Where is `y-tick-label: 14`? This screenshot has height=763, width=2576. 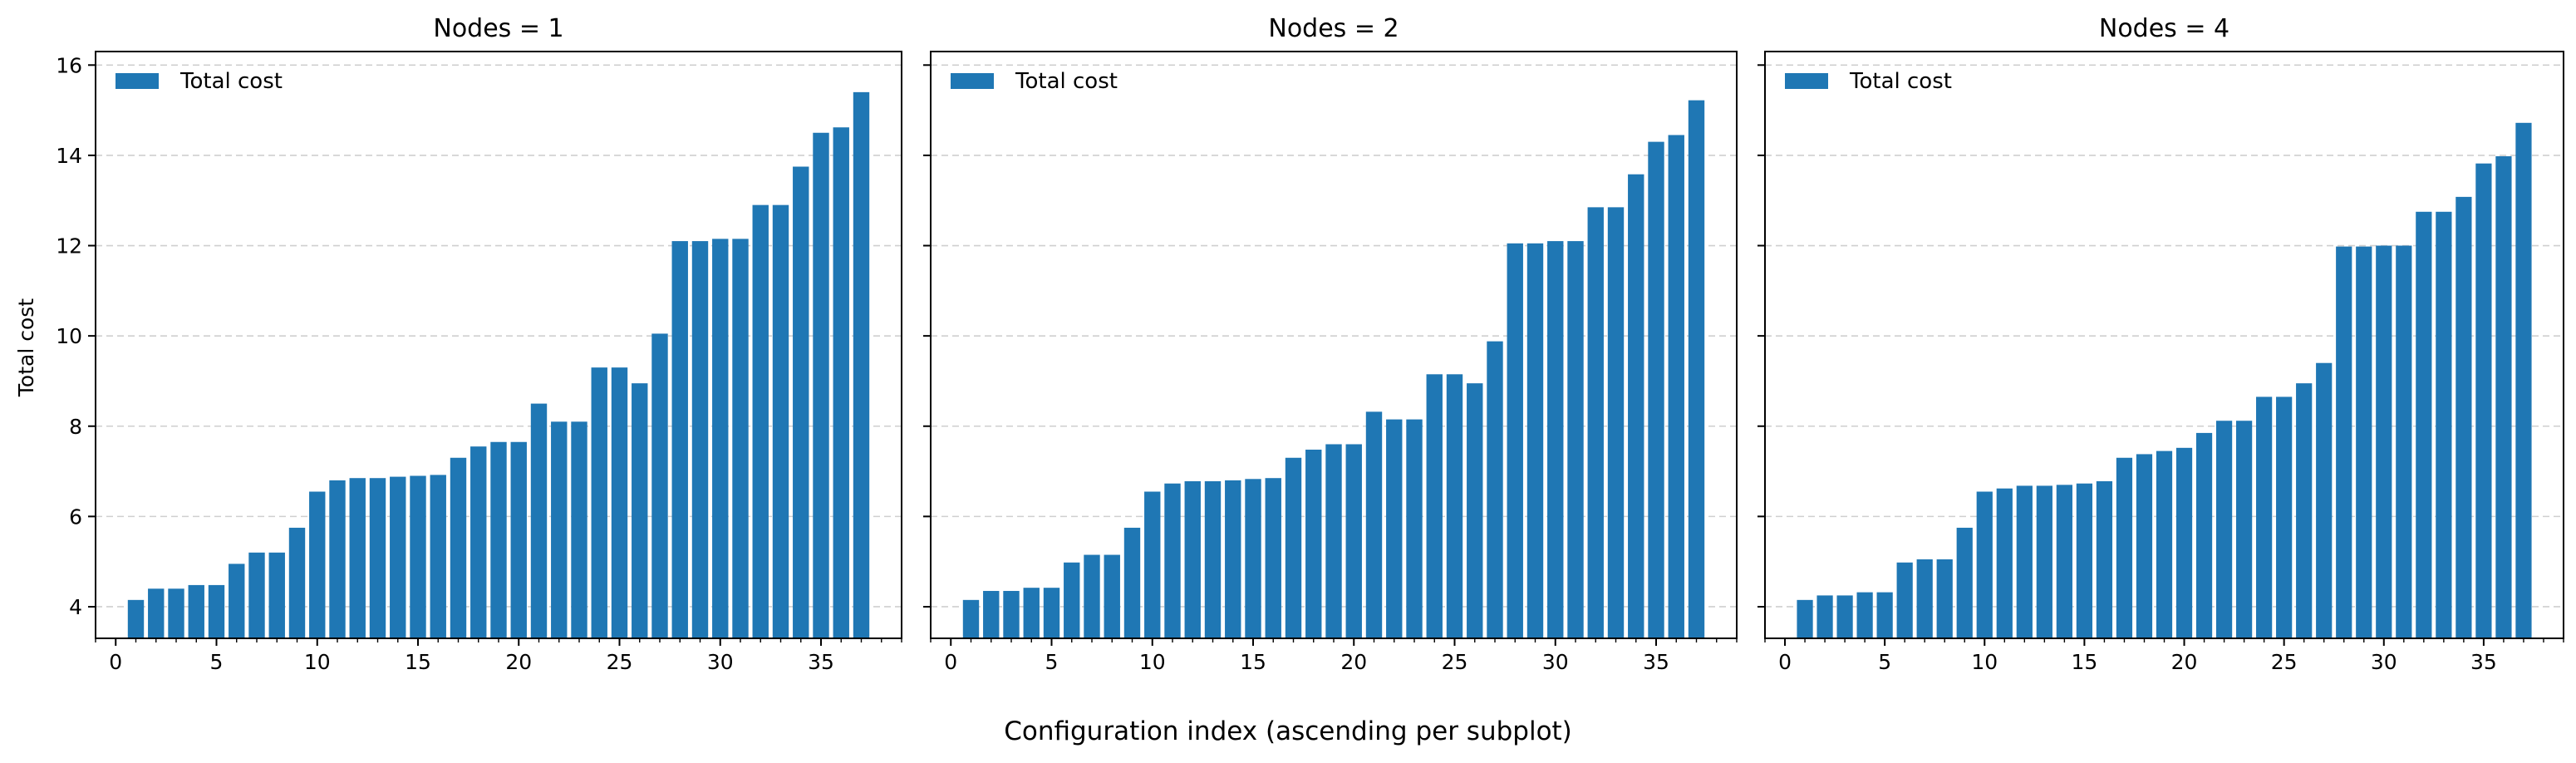 y-tick-label: 14 is located at coordinates (69, 156).